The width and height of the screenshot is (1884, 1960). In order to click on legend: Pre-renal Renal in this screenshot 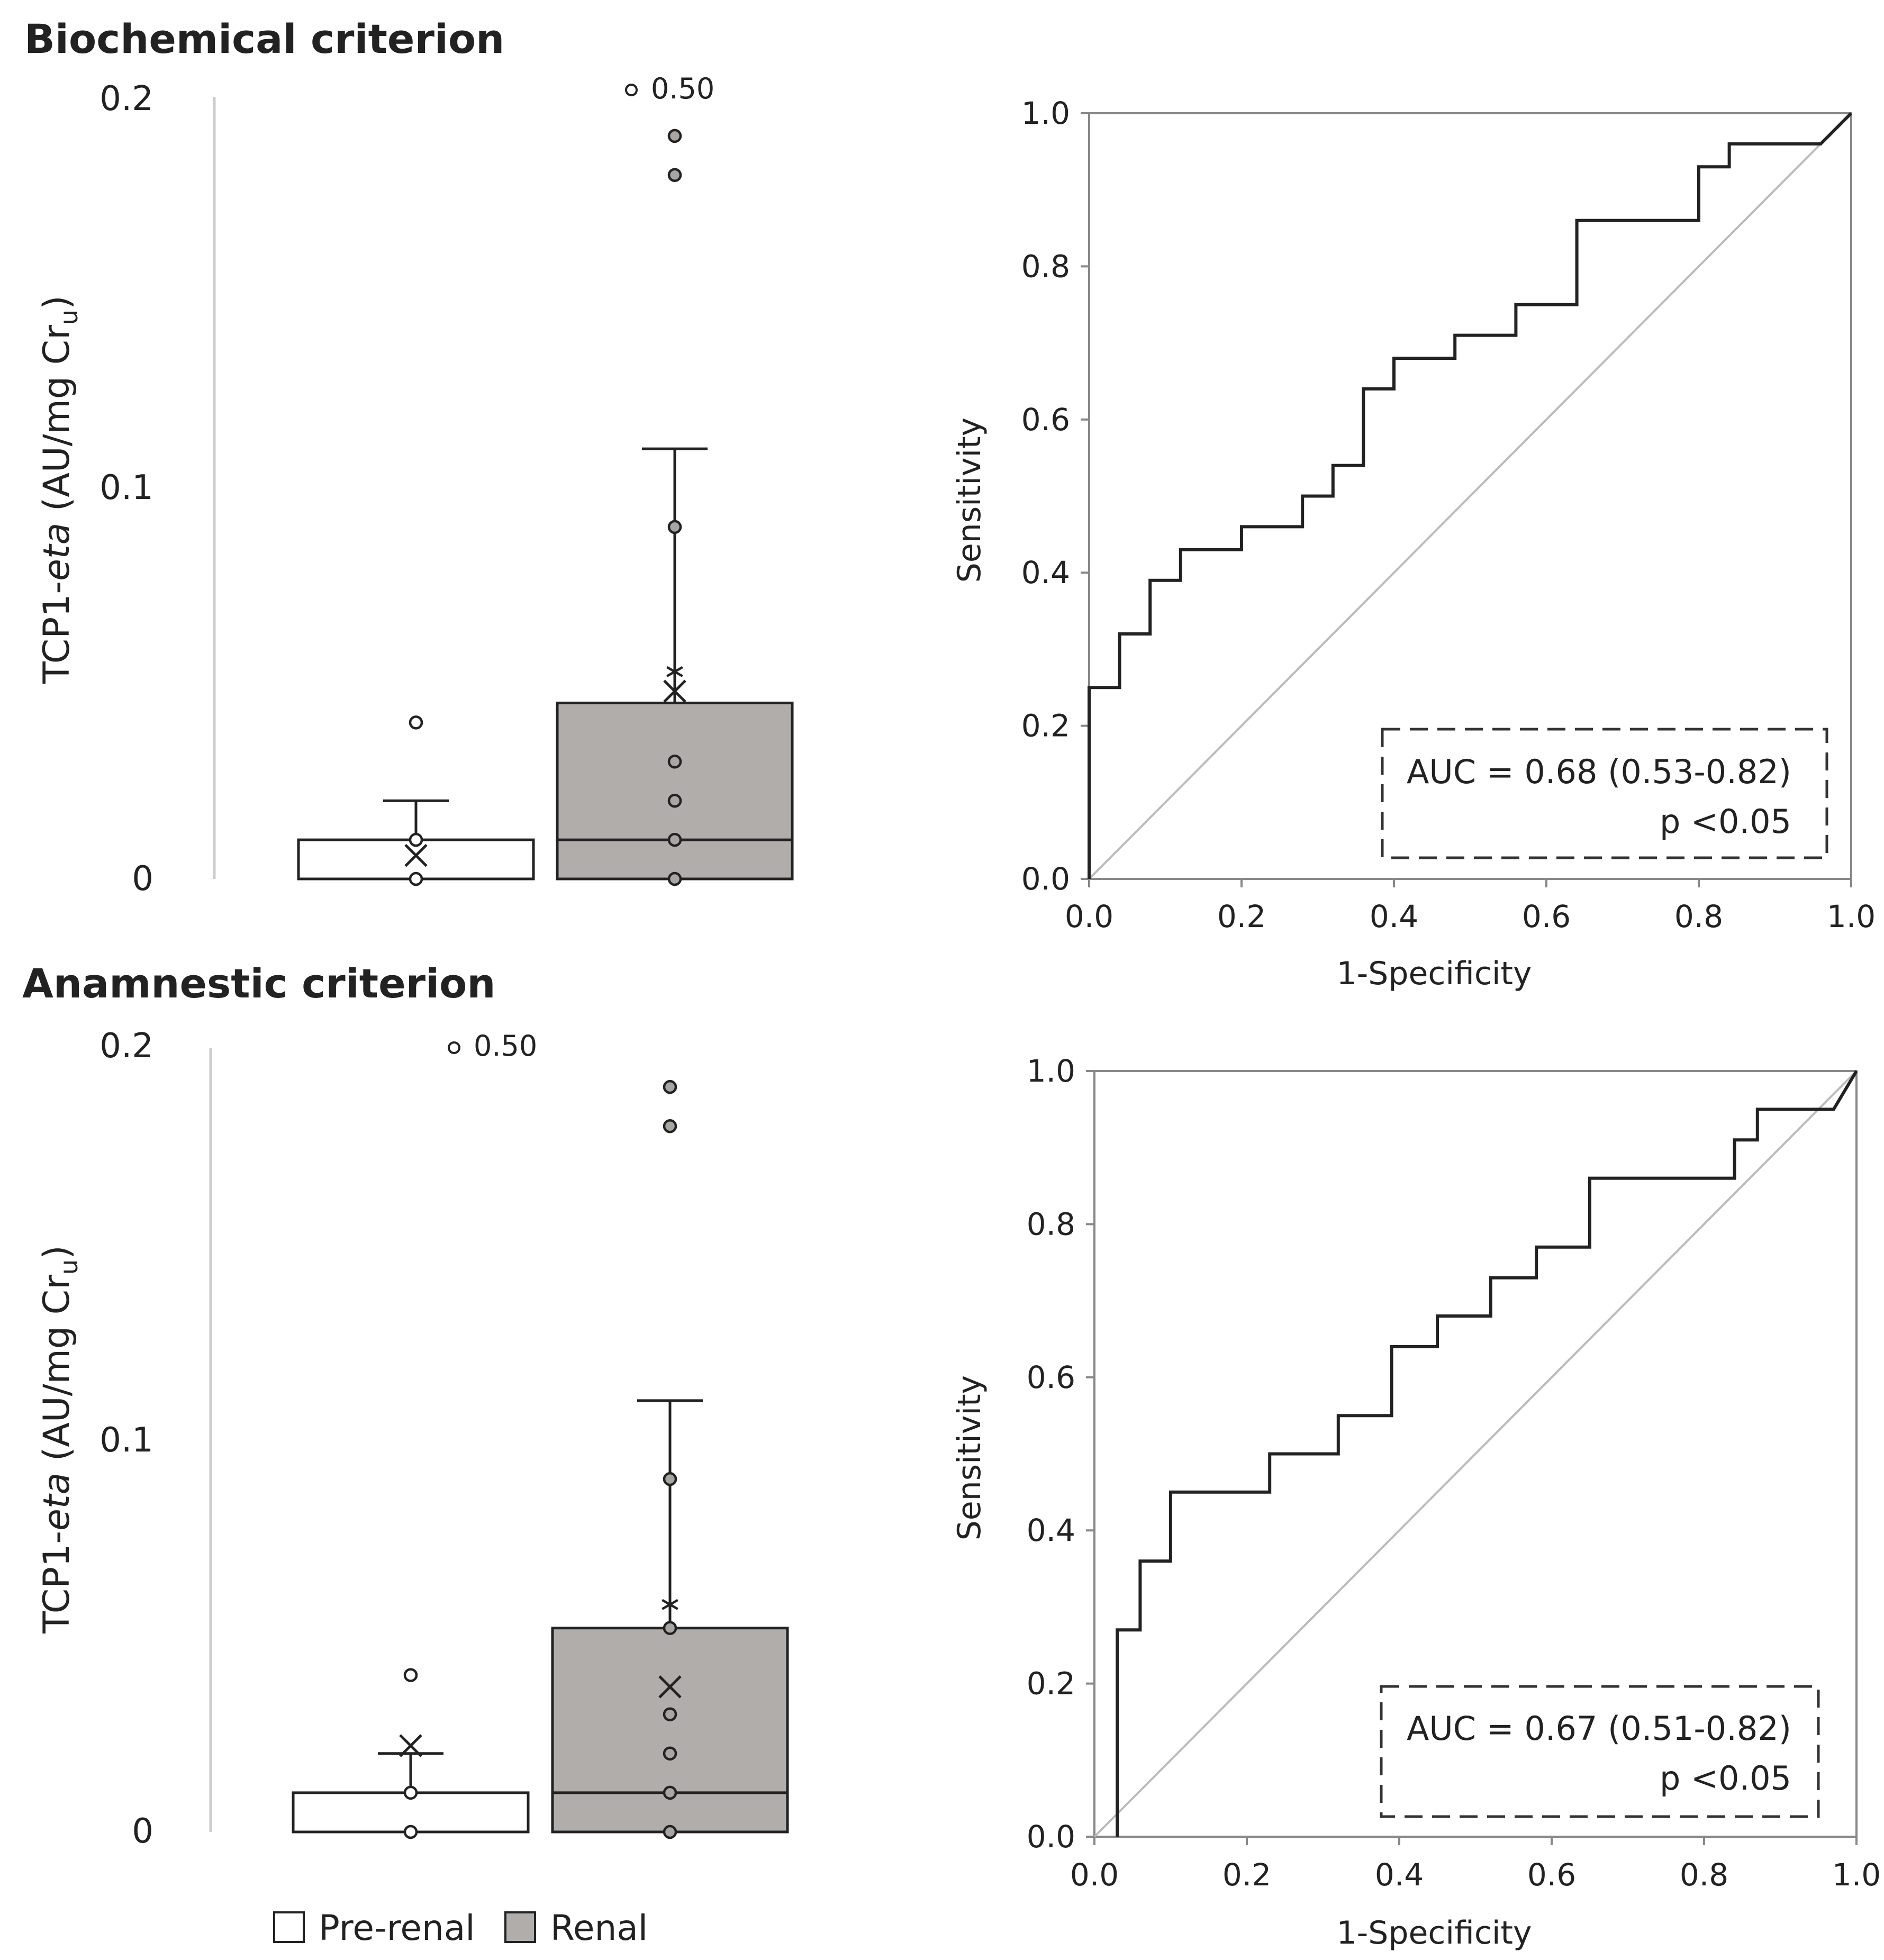, I will do `click(460, 1928)`.